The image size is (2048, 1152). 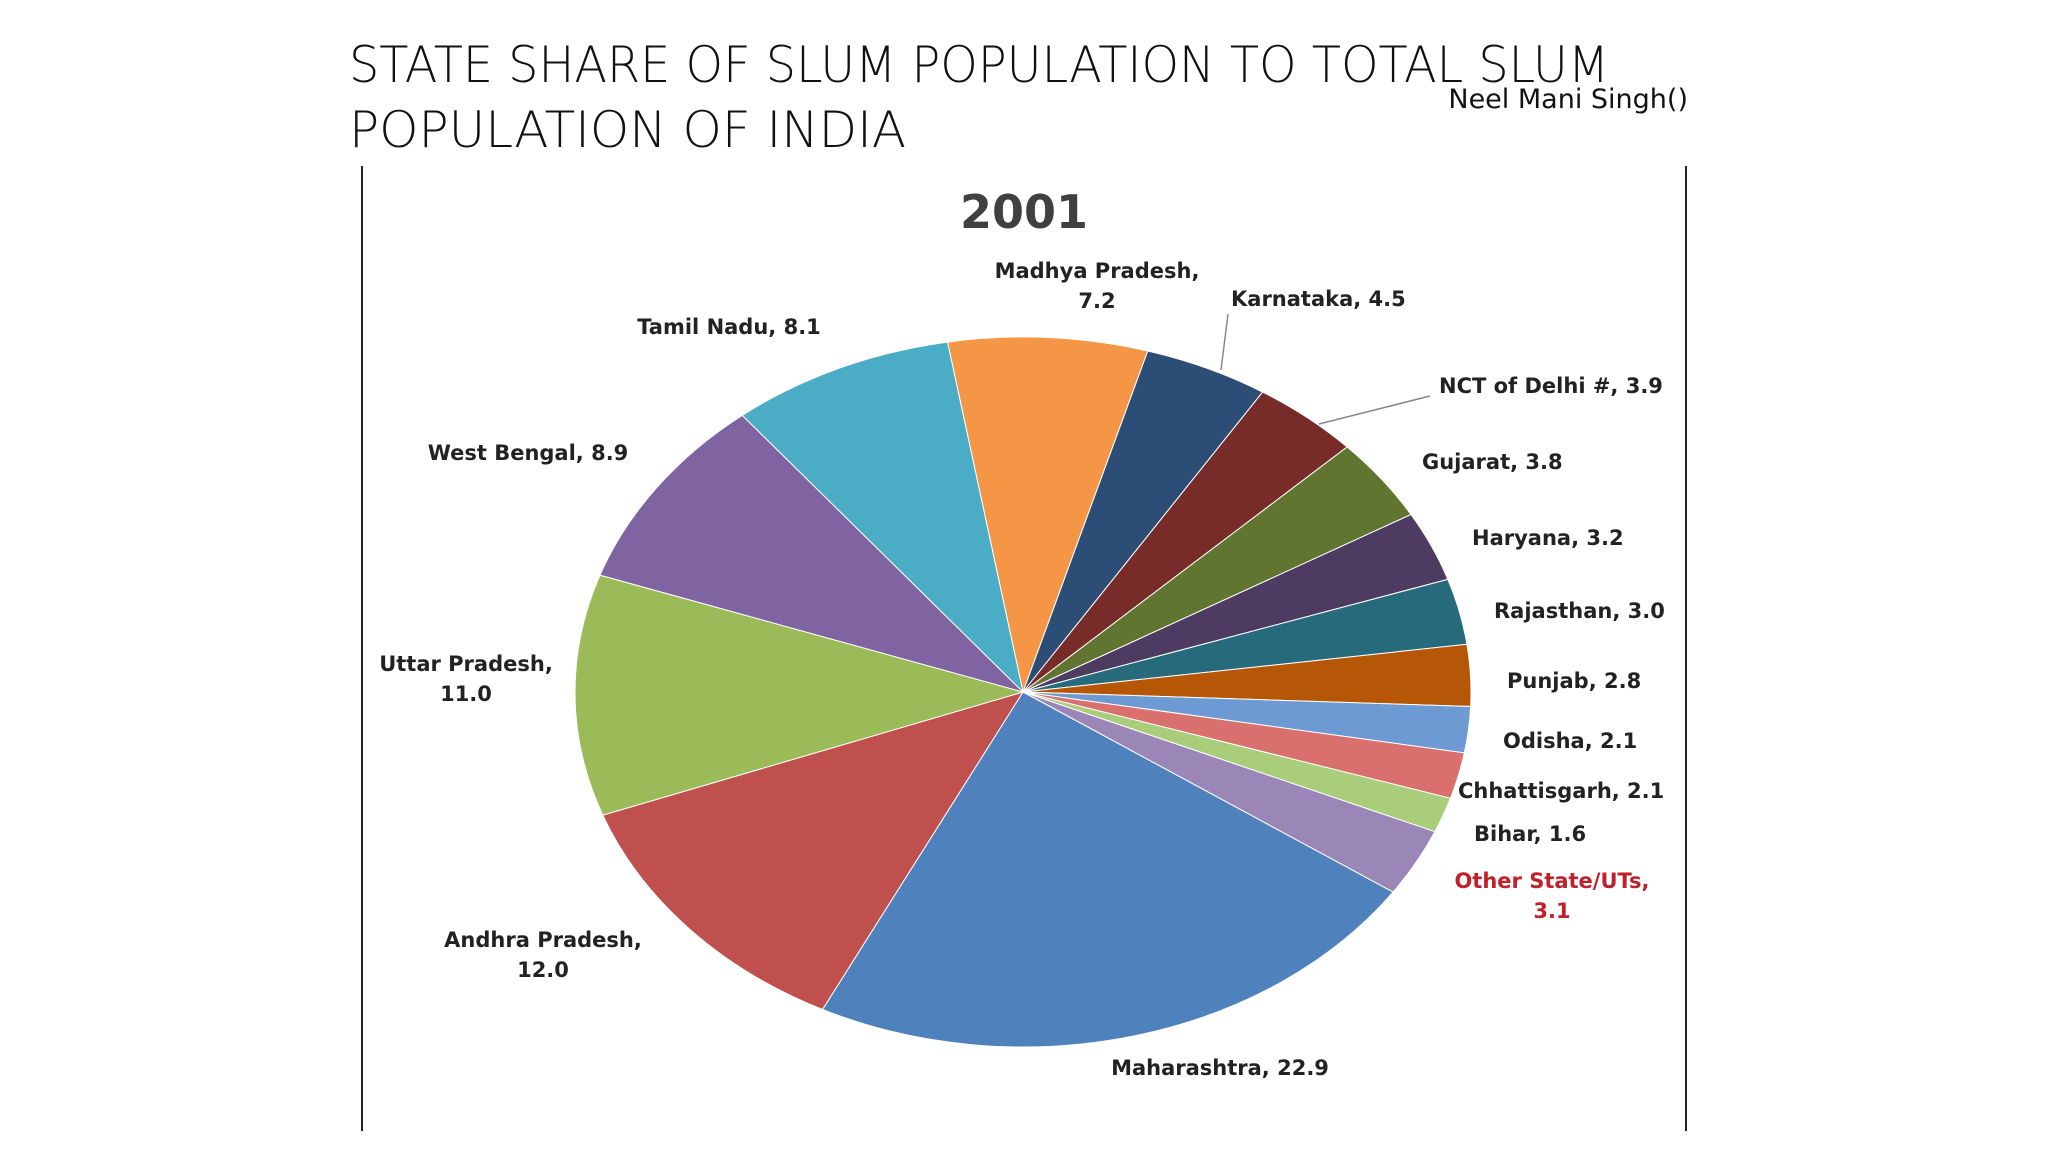 What do you see at coordinates (1097, 271) in the screenshot?
I see `data-label: Madhya Pradesh,` at bounding box center [1097, 271].